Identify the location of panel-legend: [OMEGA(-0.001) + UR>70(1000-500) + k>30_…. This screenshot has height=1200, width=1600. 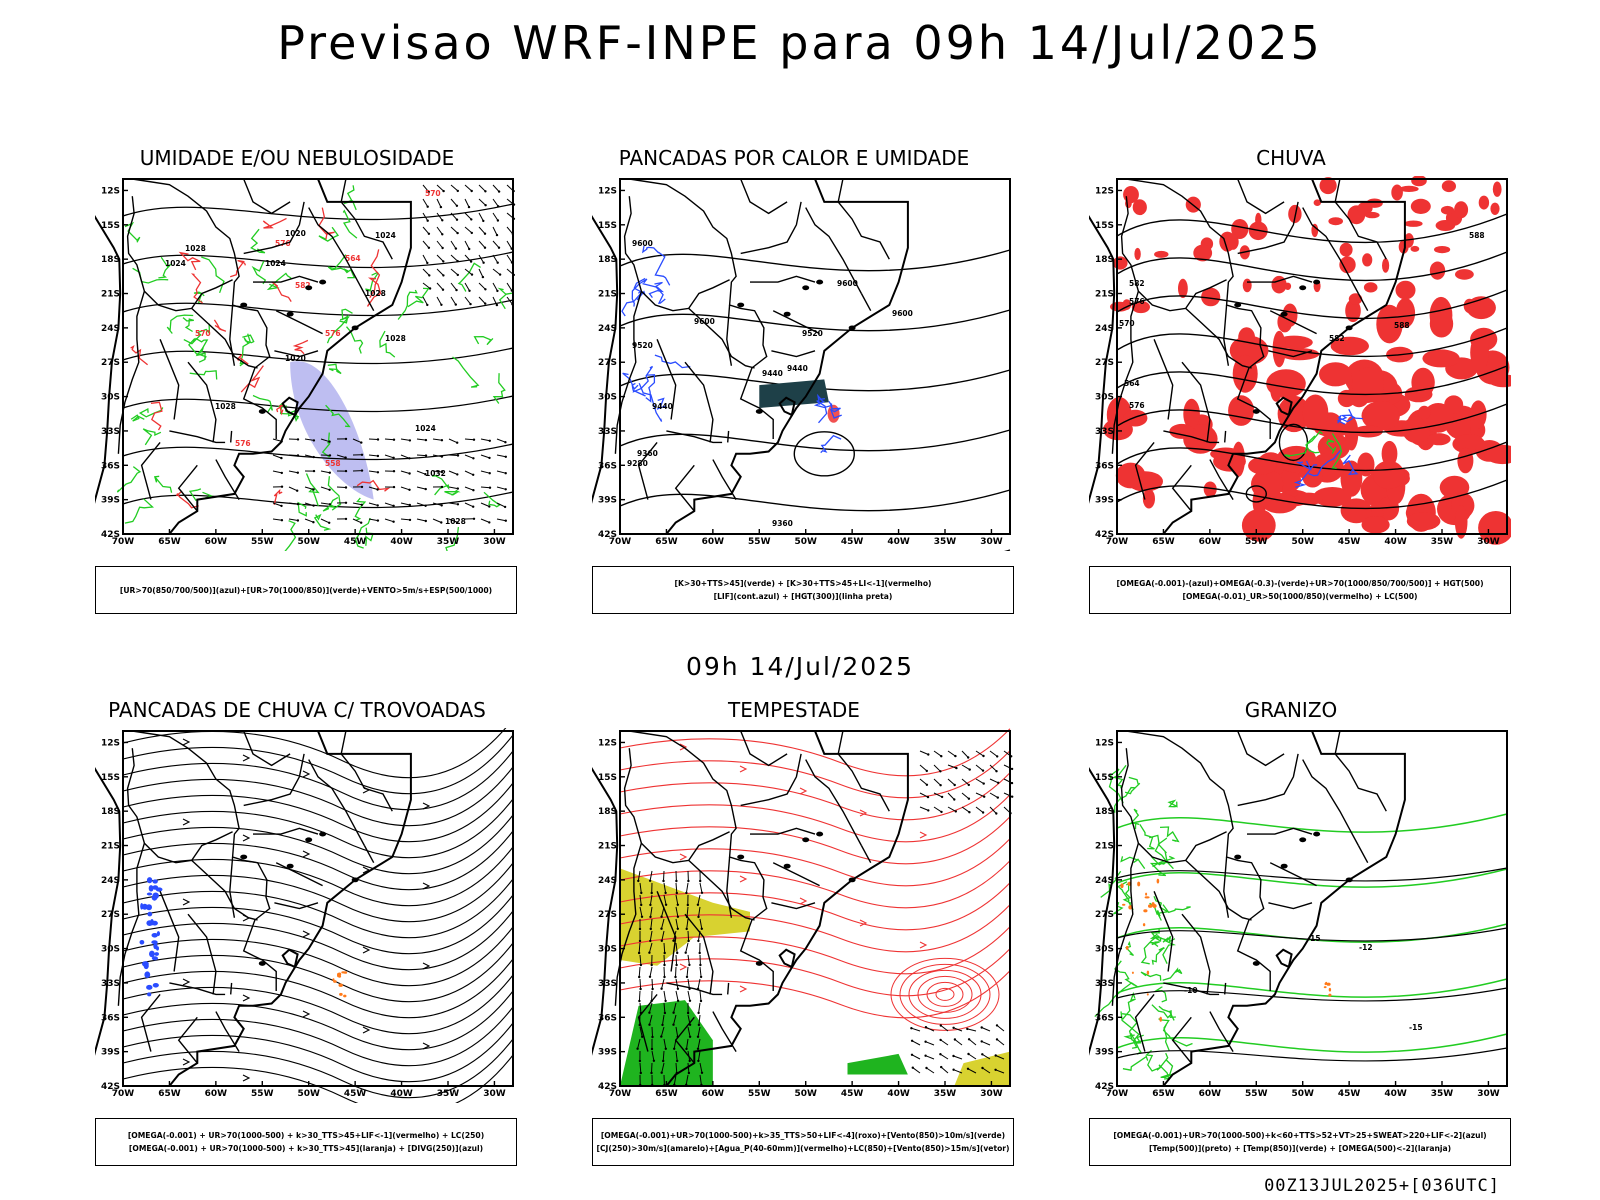
(306, 1142).